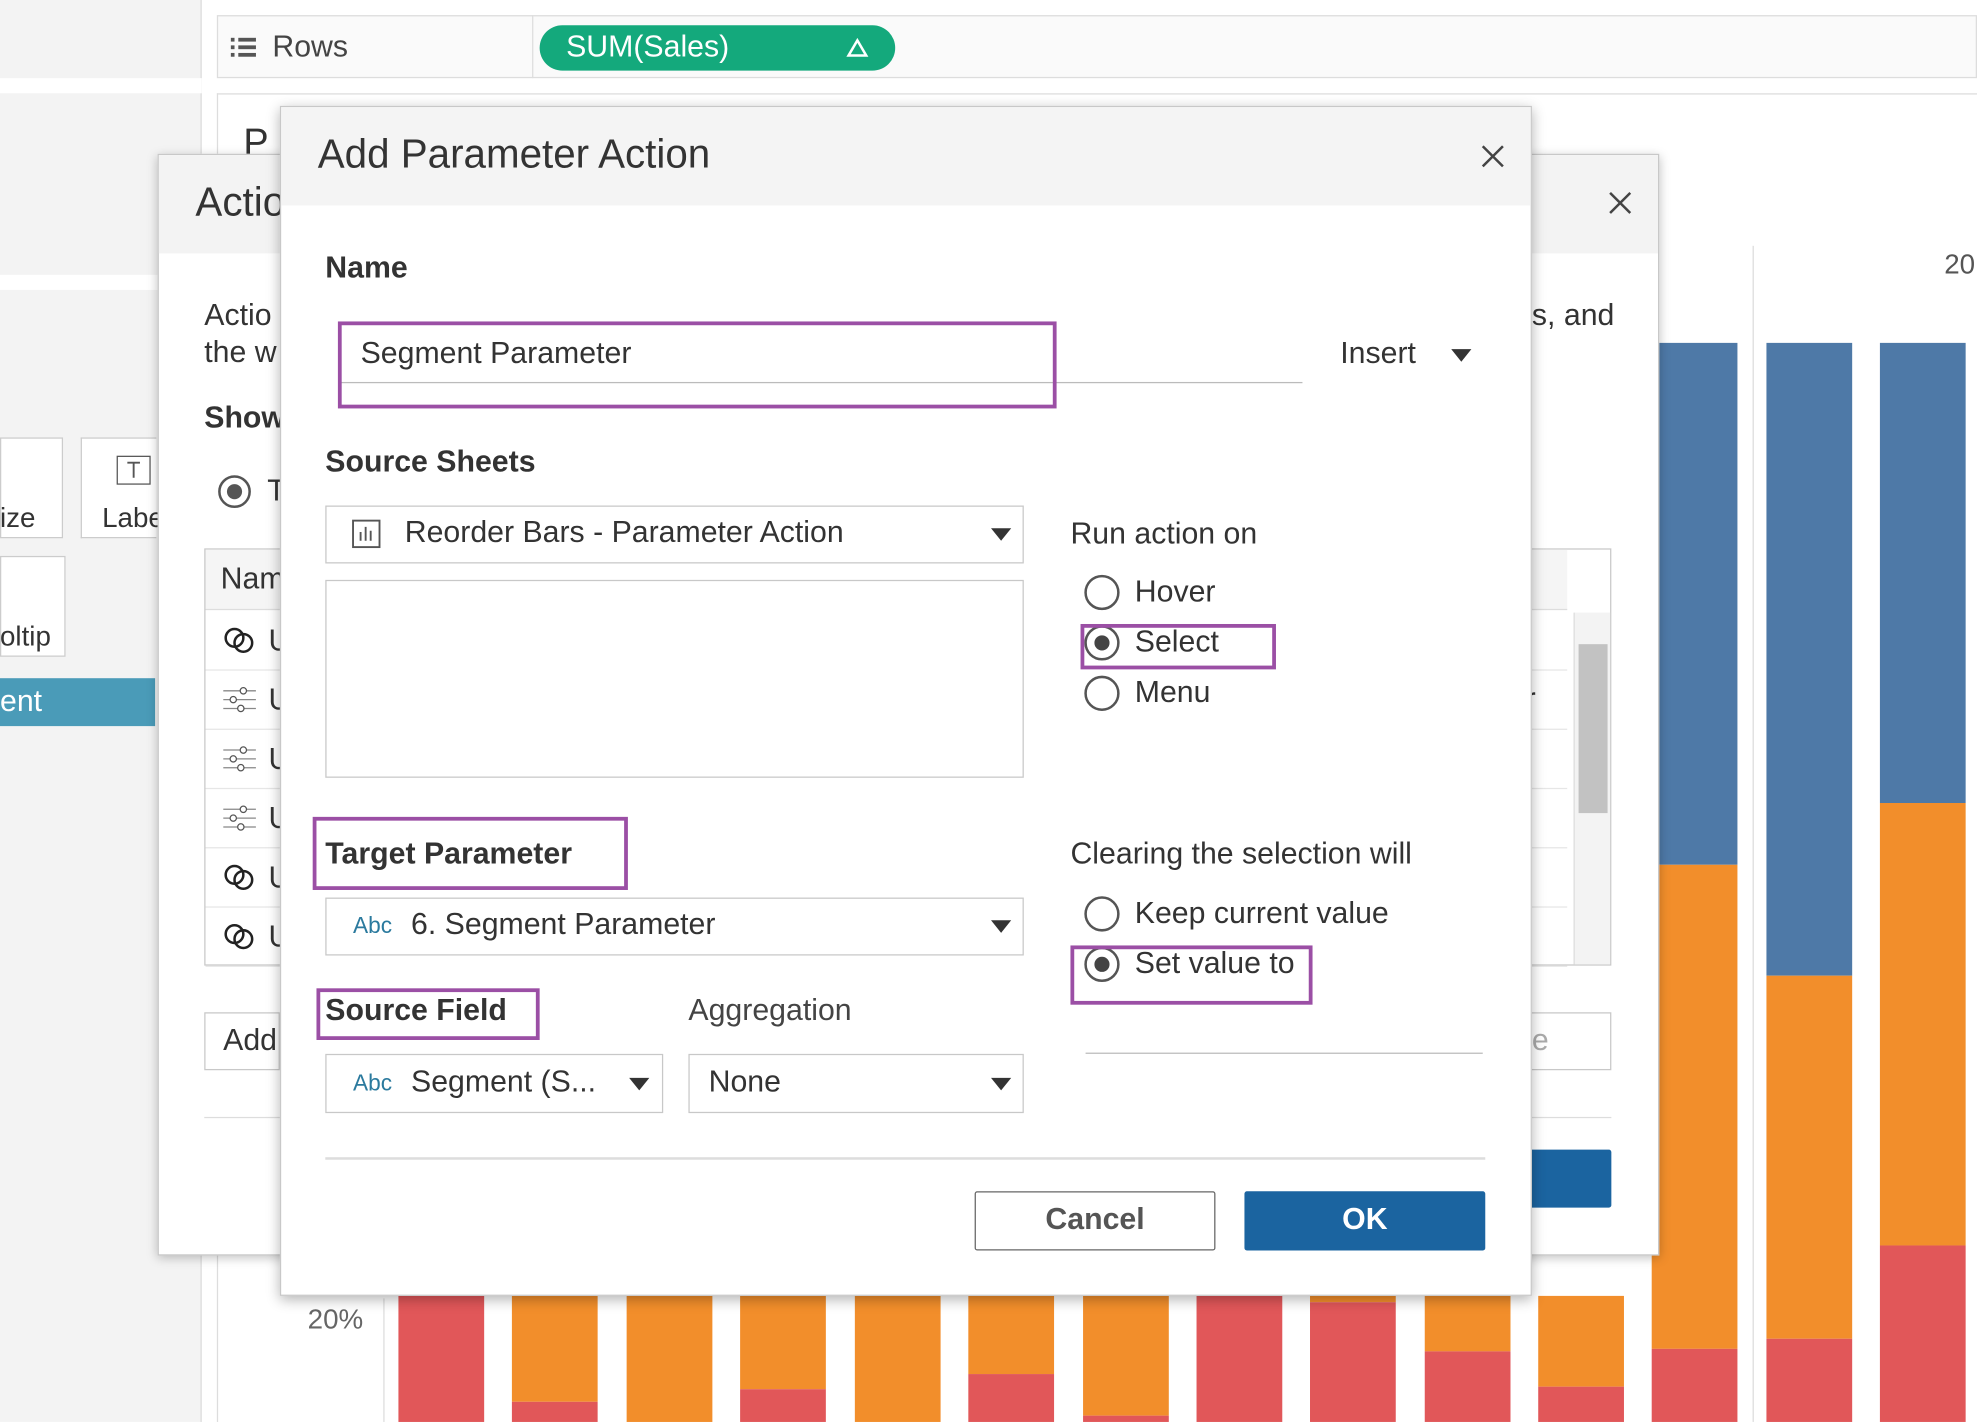  I want to click on radio-dot, so click(1102, 643).